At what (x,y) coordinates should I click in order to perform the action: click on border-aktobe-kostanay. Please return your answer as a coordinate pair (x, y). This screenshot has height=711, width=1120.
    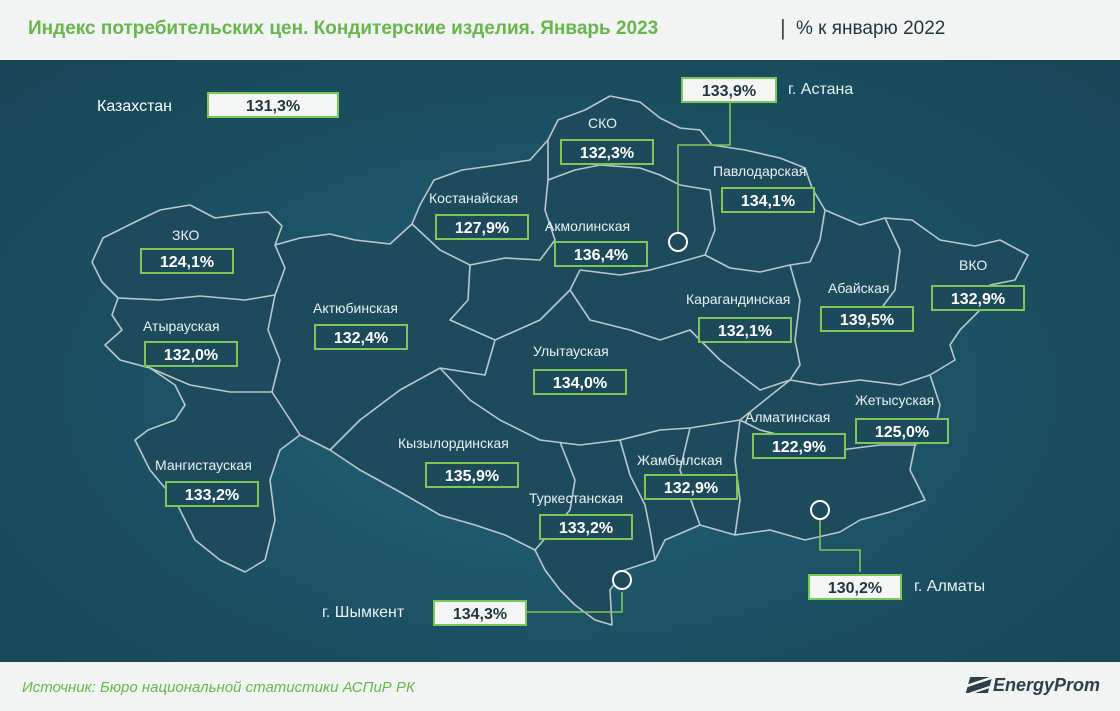
    Looking at the image, I should click on (453, 282).